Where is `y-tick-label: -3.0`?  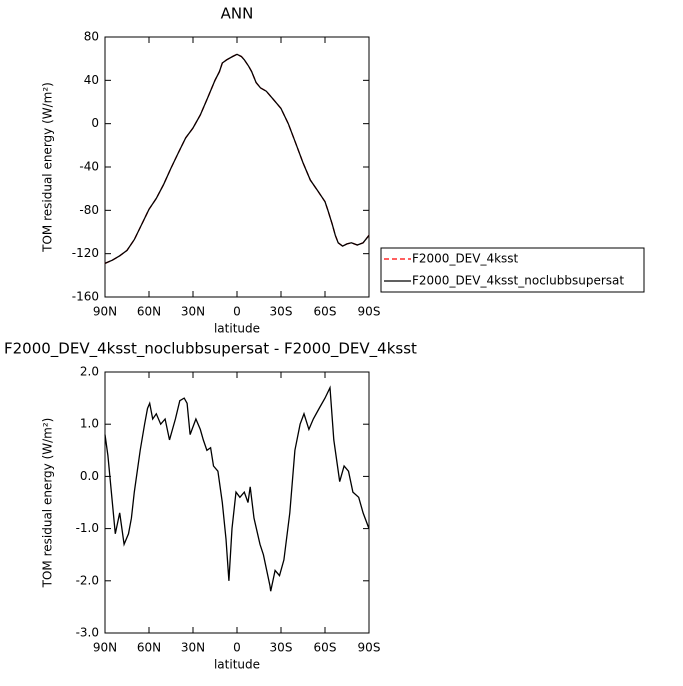
y-tick-label: -3.0 is located at coordinates (87, 633).